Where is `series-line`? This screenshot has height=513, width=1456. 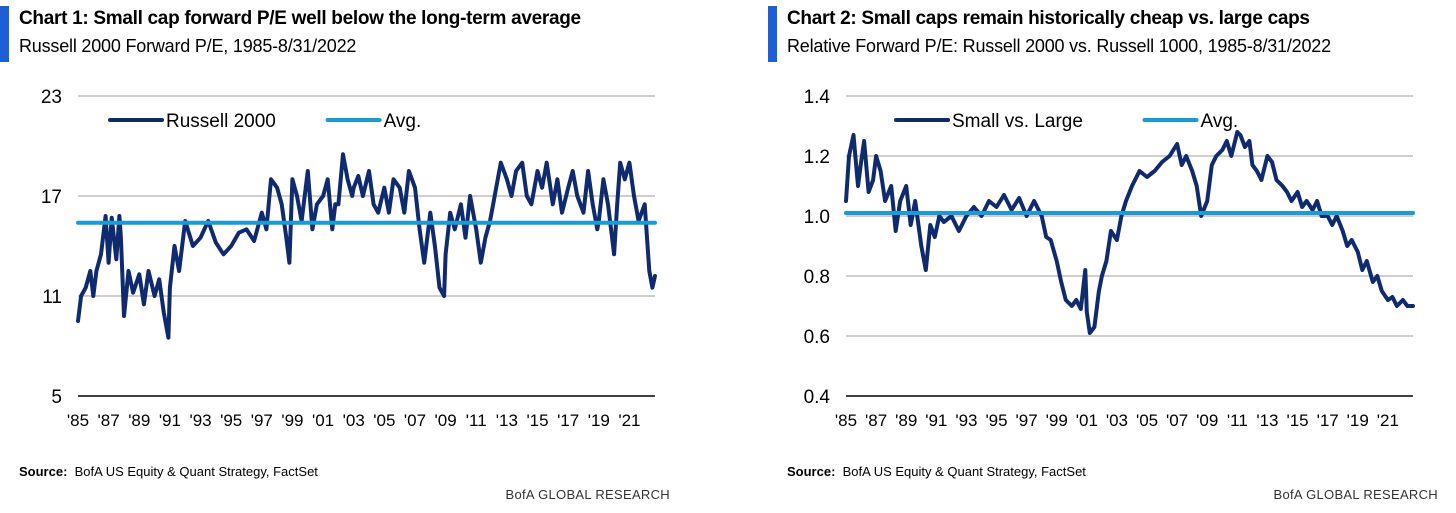
series-line is located at coordinates (366, 246).